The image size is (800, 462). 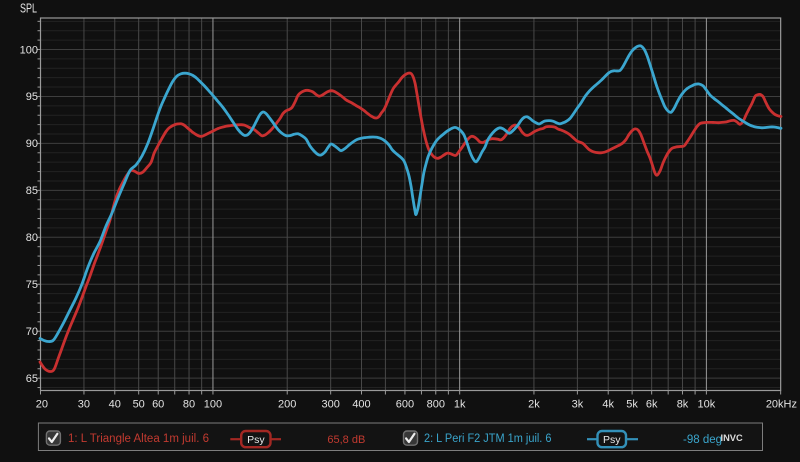 I want to click on svg-text: 30, so click(x=84, y=405).